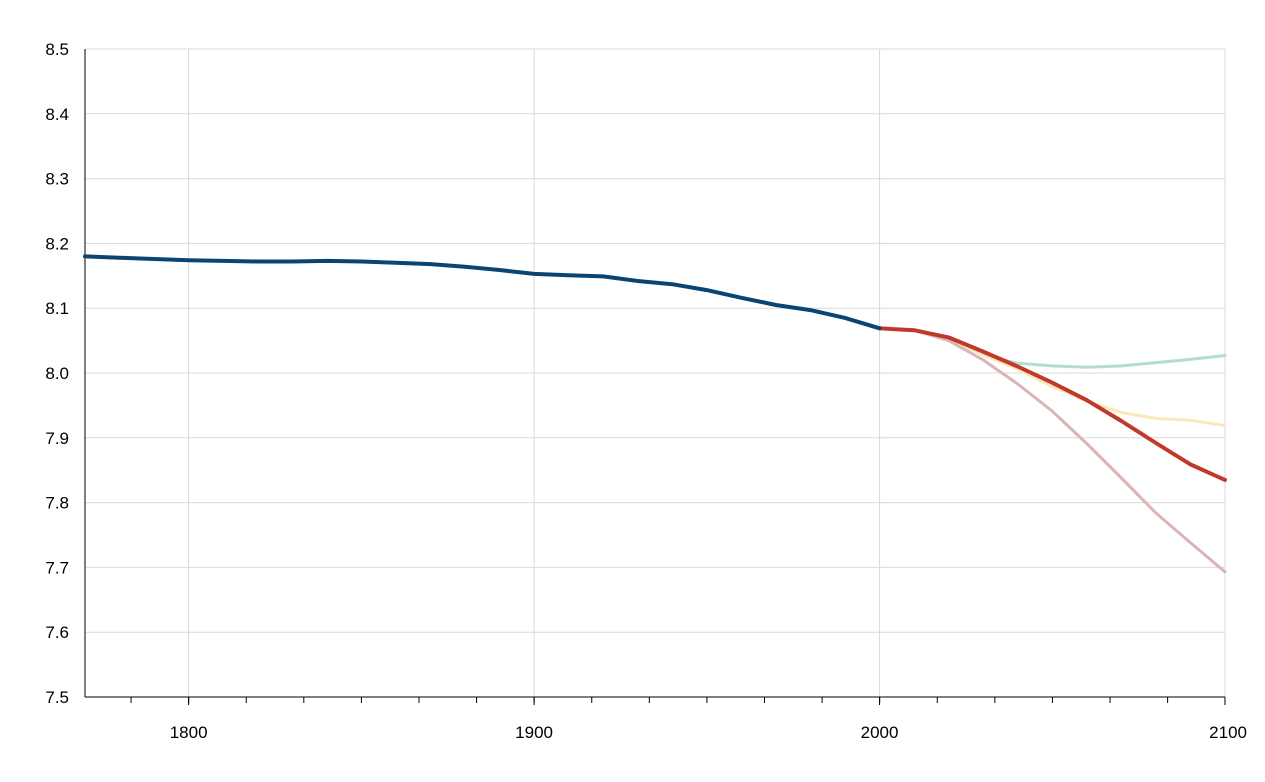 The image size is (1265, 782). I want to click on y-tick-label: 7.9, so click(57, 438).